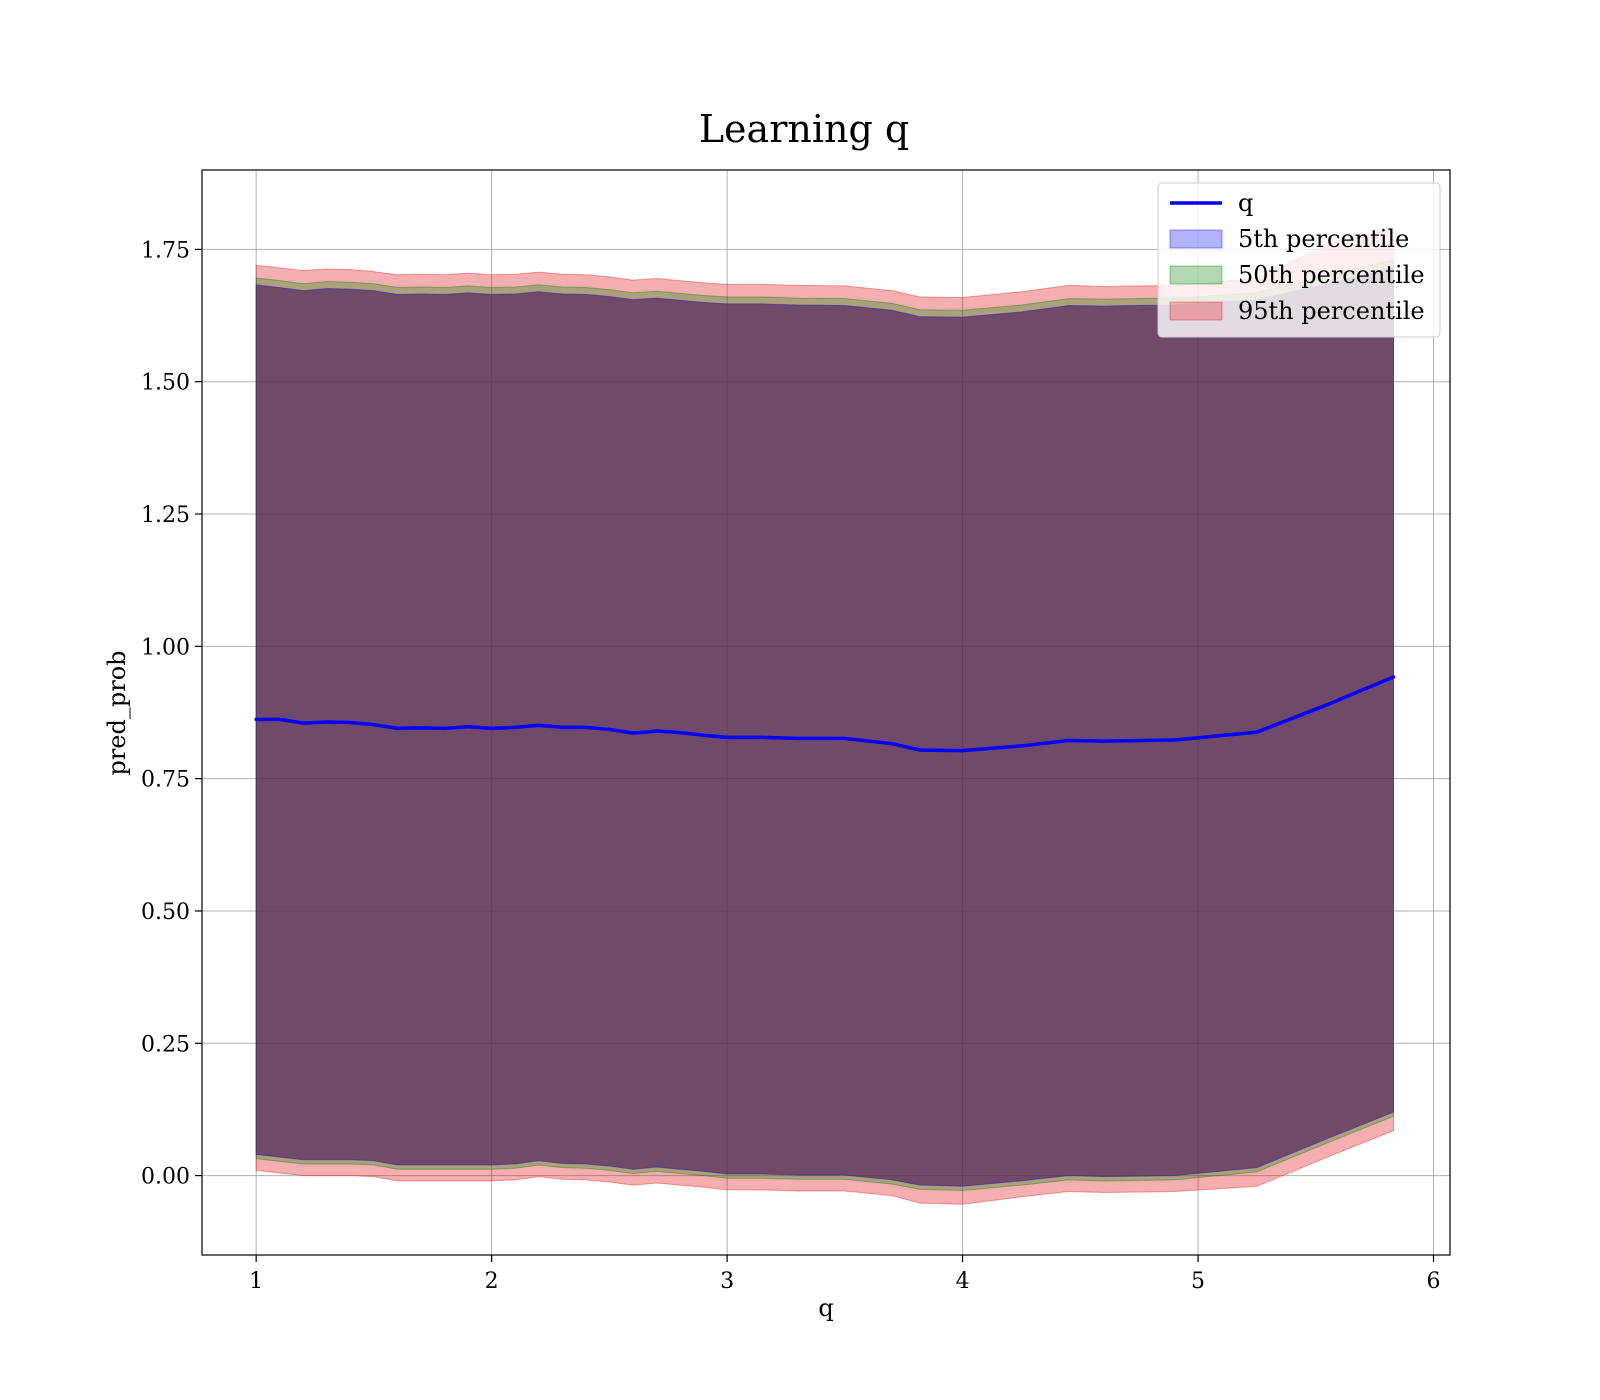 The width and height of the screenshot is (1600, 1400). I want to click on x-tick-label-0: 1, so click(256, 1281).